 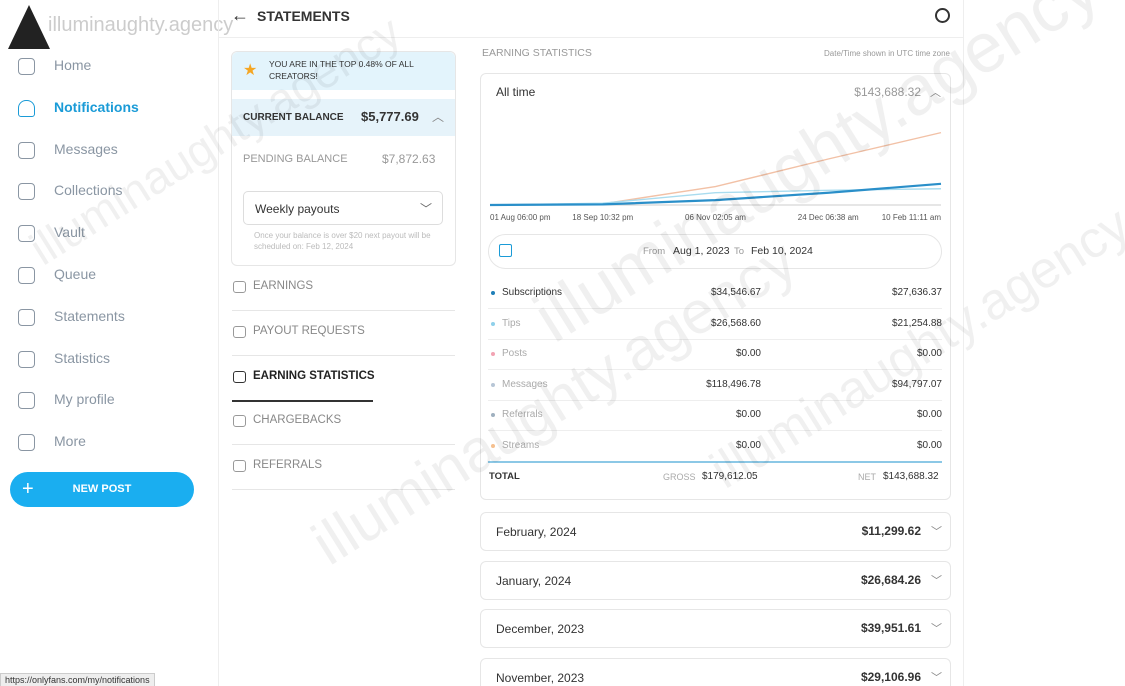 What do you see at coordinates (82, 357) in the screenshot?
I see `nav-item: Statistics` at bounding box center [82, 357].